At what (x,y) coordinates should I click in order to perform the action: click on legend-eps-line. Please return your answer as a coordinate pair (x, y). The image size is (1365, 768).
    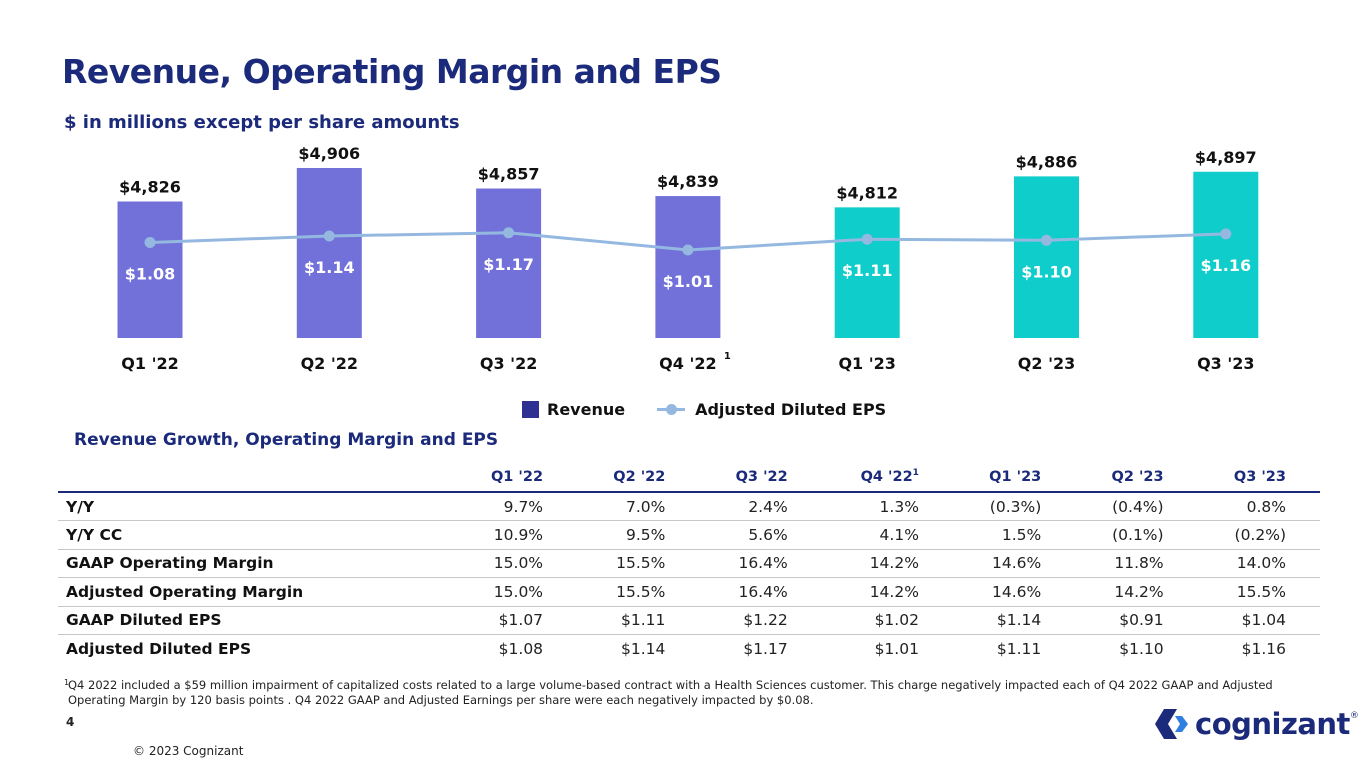
    Looking at the image, I should click on (671, 409).